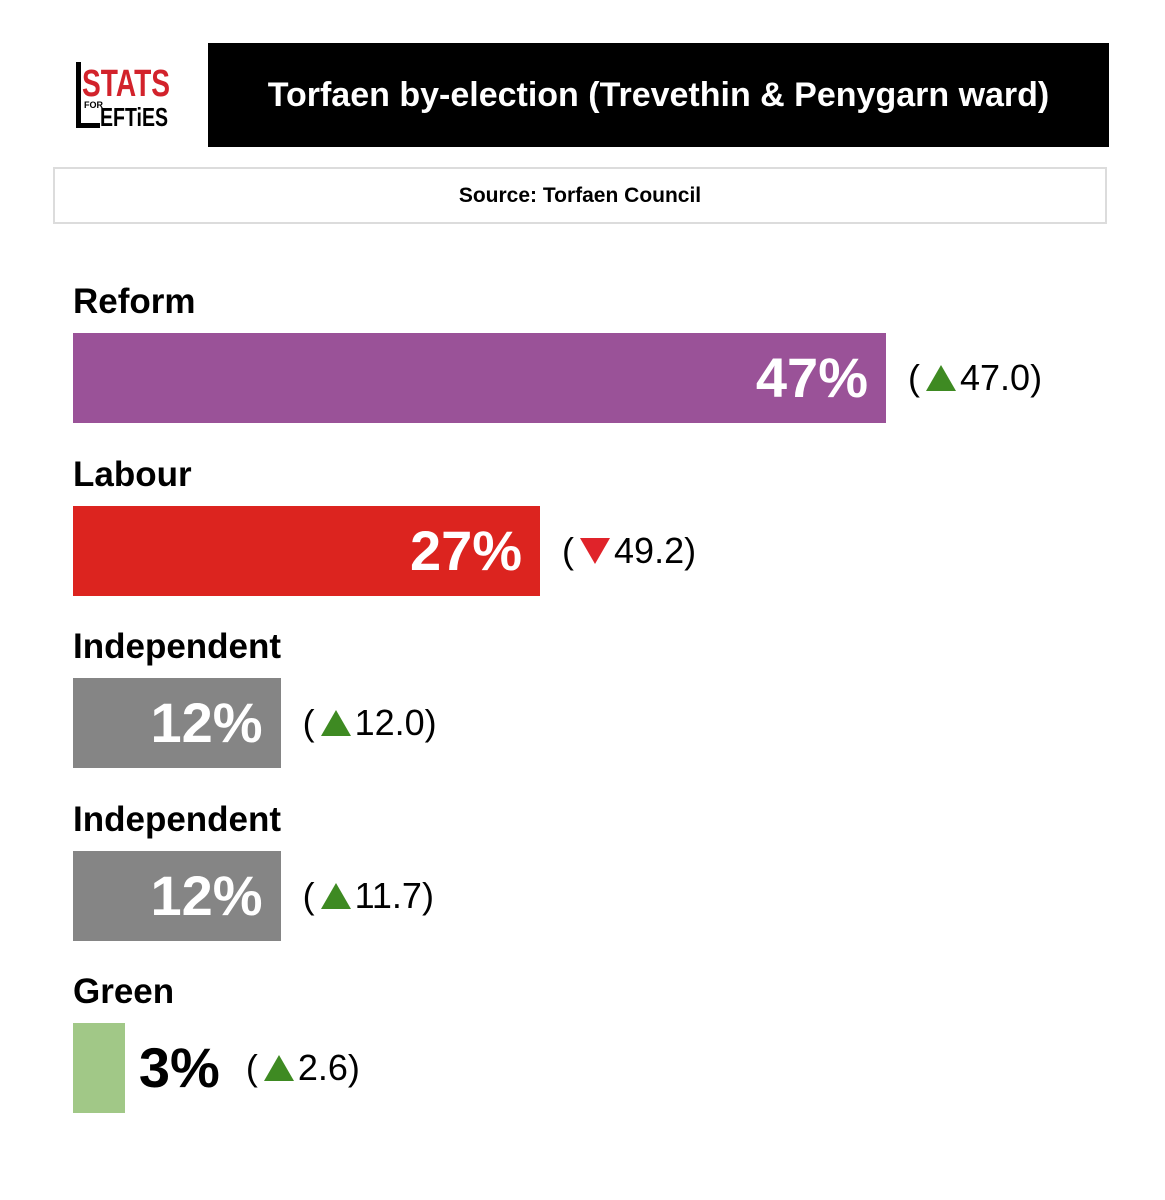  Describe the element at coordinates (179, 1067) in the screenshot. I see `value-label: 3%` at that location.